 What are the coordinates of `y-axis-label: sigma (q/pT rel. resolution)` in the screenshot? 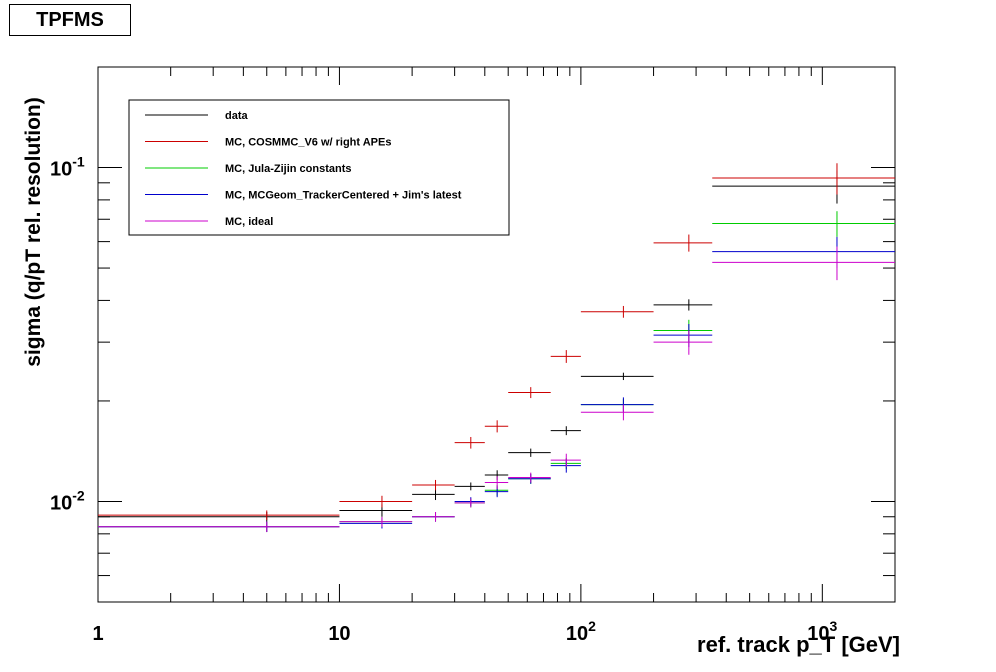 It's located at (33, 232).